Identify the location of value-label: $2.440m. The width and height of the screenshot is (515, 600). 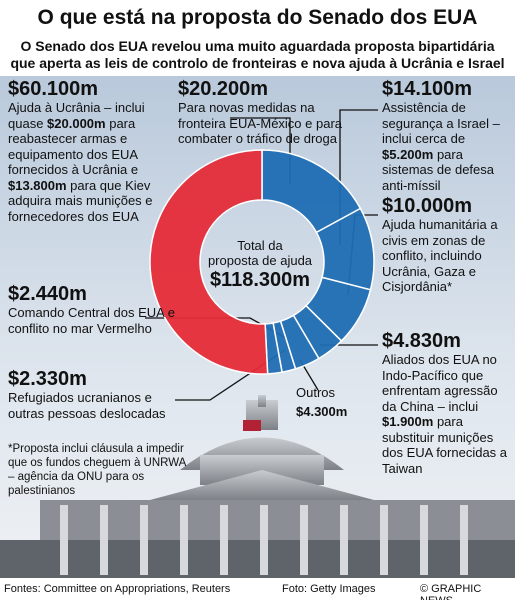
(47, 294).